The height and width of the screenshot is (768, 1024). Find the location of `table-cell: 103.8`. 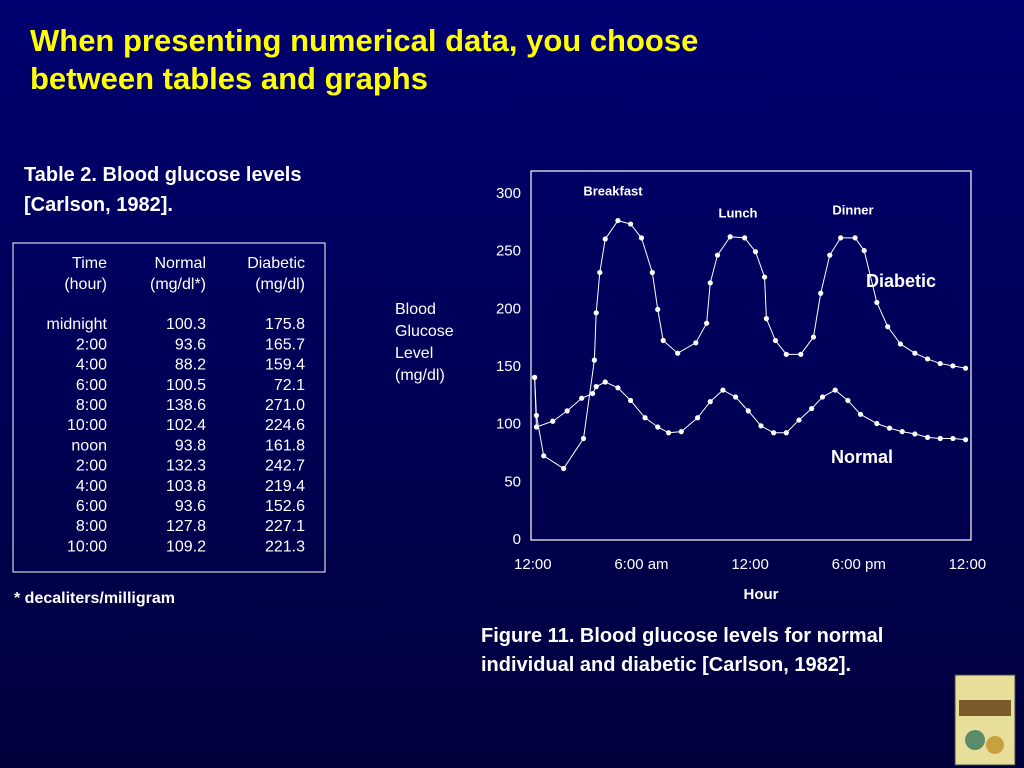

table-cell: 103.8 is located at coordinates (186, 486).